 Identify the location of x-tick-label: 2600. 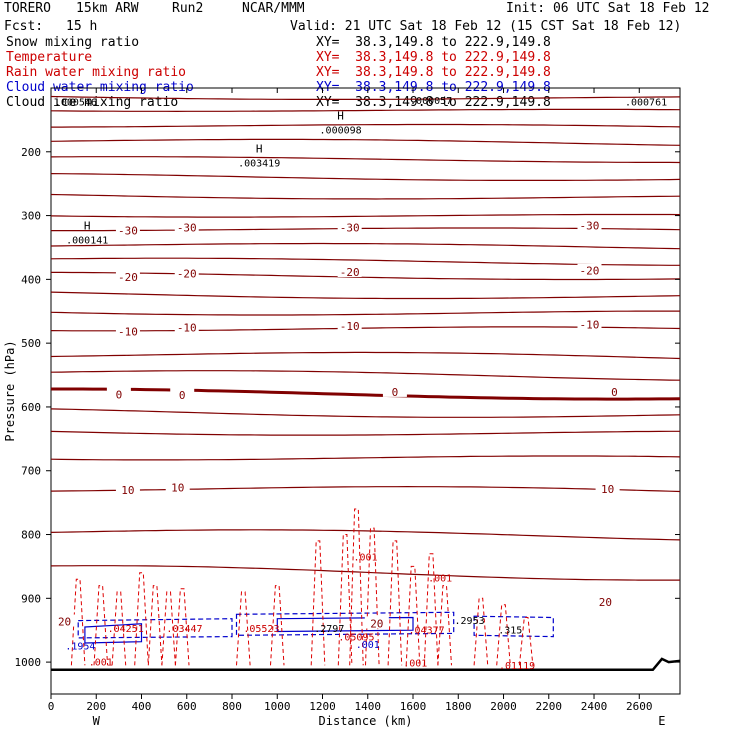
(639, 706).